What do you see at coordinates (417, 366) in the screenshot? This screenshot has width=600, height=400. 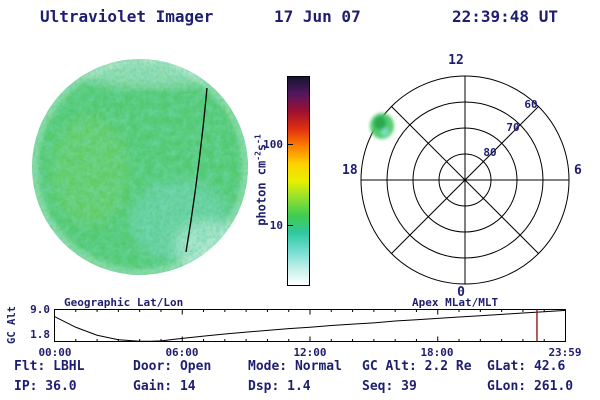 I see `status-gc-alt: GC Alt: 2.2 Re` at bounding box center [417, 366].